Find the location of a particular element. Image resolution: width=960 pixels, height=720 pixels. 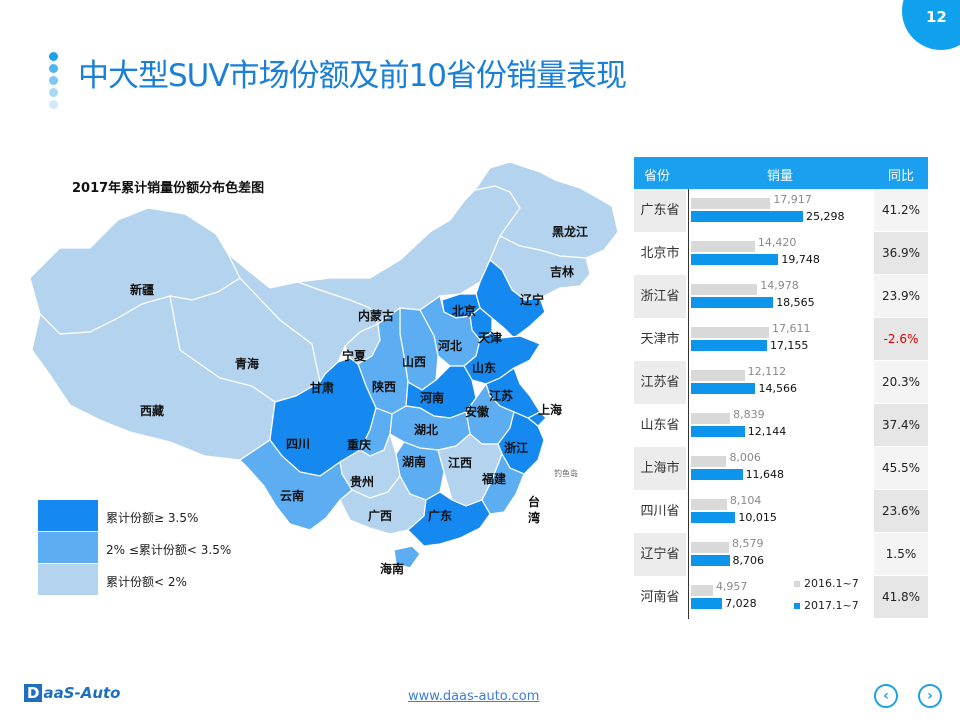

value-label-2017: 12,144 is located at coordinates (767, 431).